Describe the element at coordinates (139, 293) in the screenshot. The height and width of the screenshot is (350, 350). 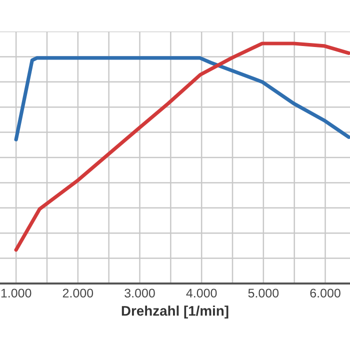
I see `x-tick-label: 3.000` at that location.